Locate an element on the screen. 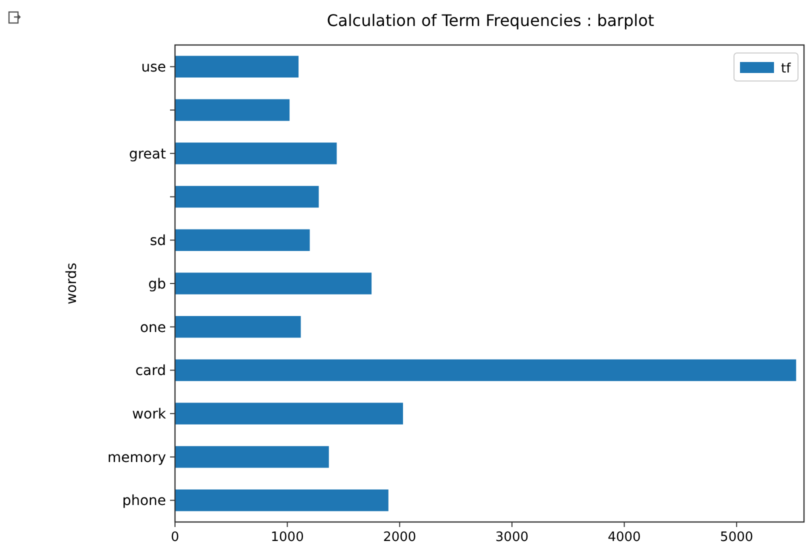 Image resolution: width=806 pixels, height=552 pixels. y-tick-label: sd is located at coordinates (158, 241).